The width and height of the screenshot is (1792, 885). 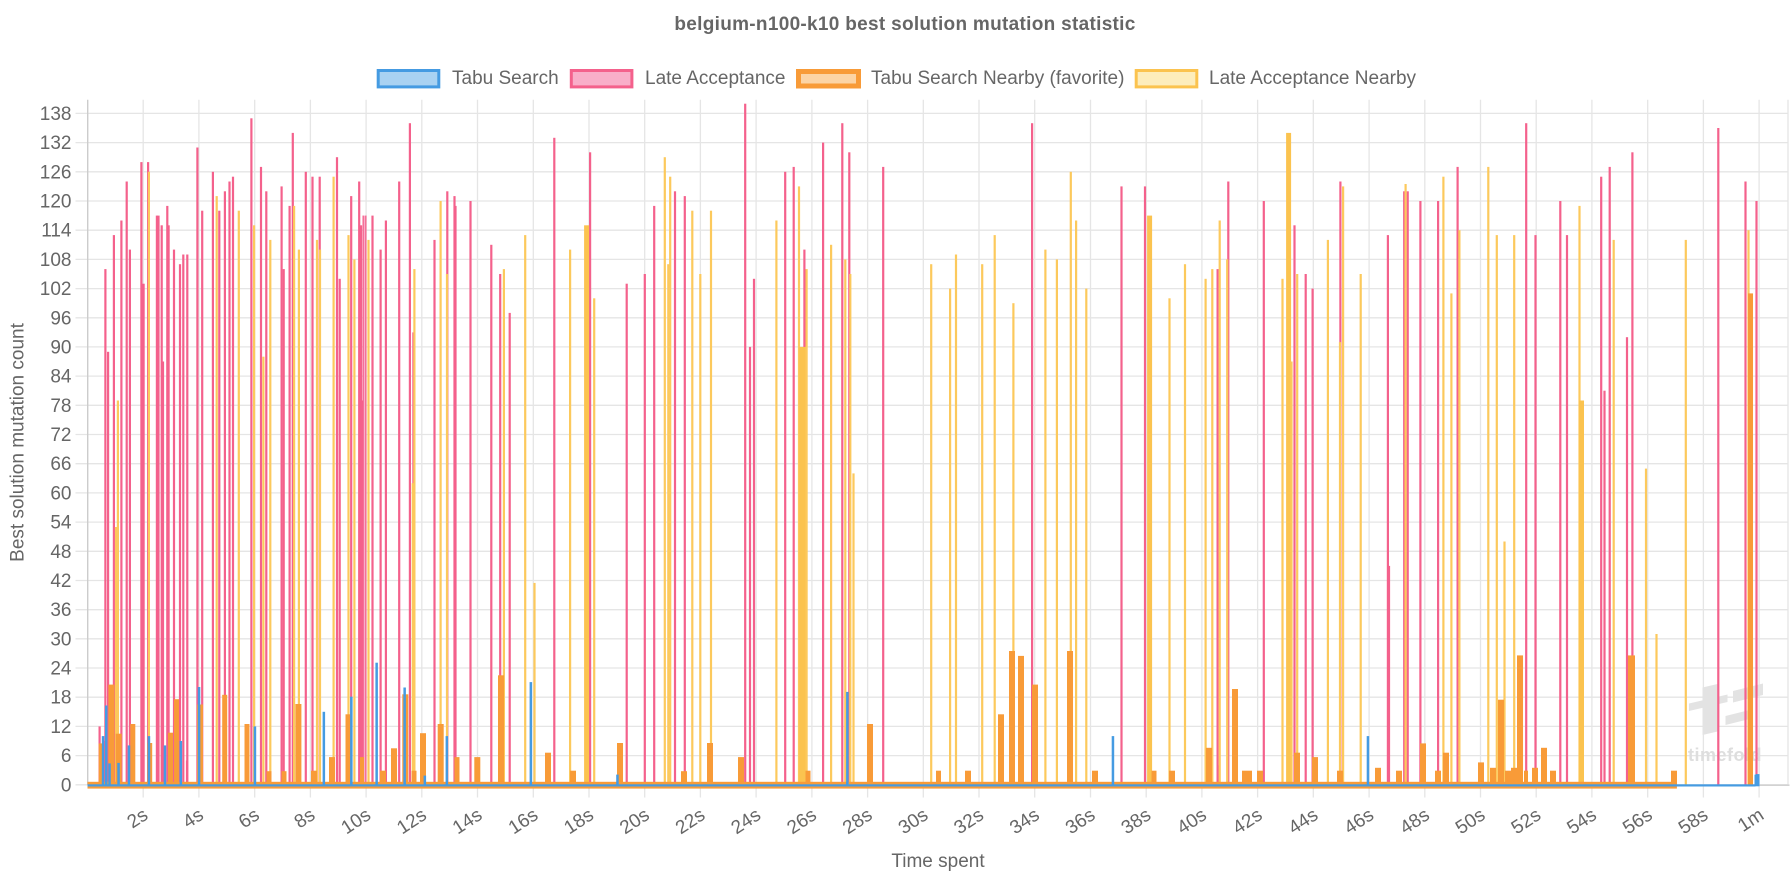 I want to click on svg-text: 120, so click(x=56, y=202).